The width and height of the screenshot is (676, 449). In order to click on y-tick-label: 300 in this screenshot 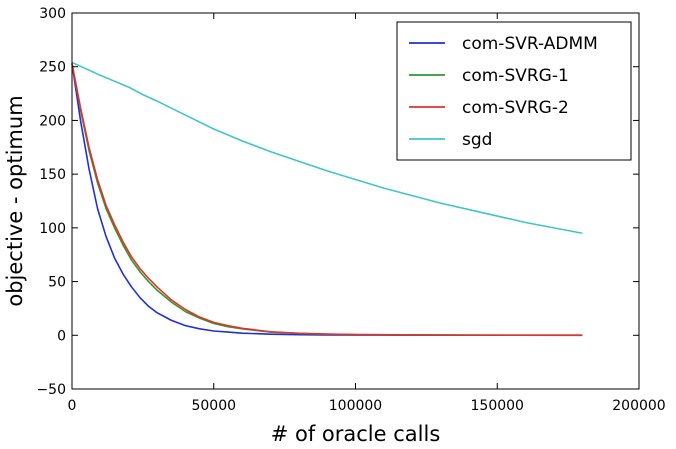, I will do `click(52, 14)`.